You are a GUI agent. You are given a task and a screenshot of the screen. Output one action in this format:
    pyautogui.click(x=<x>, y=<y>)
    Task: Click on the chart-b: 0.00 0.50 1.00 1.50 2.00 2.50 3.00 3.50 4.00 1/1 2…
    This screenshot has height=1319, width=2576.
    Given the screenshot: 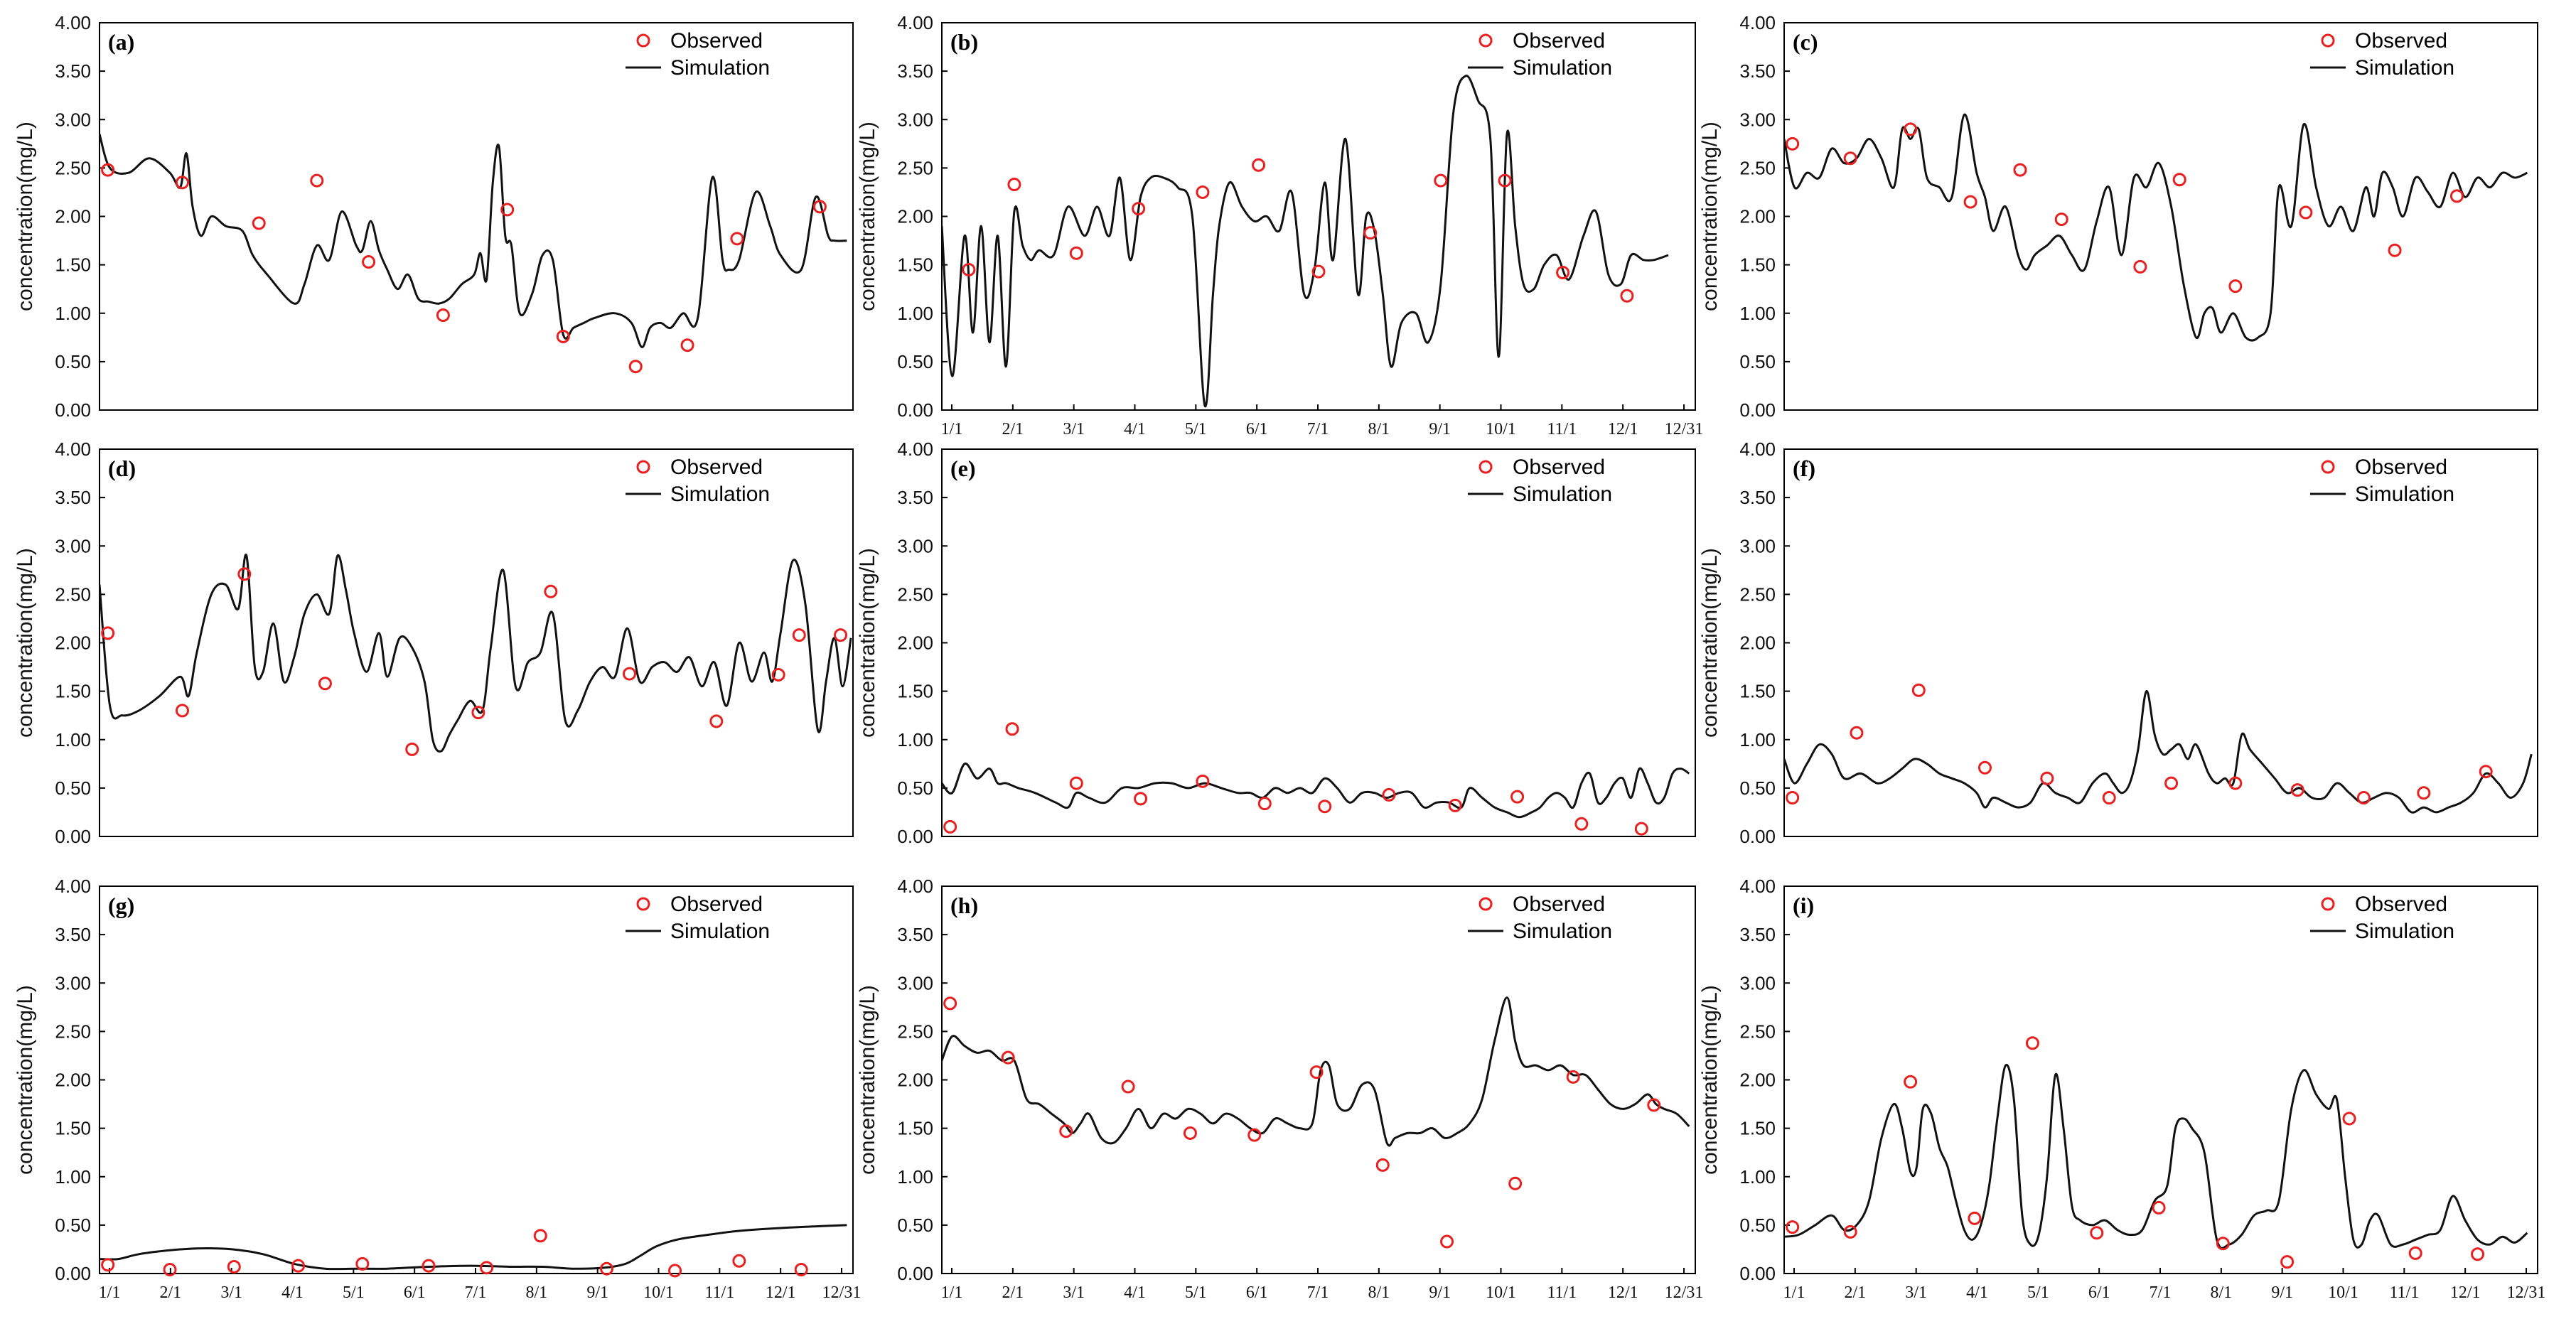 What is the action you would take?
    pyautogui.click(x=1279, y=225)
    